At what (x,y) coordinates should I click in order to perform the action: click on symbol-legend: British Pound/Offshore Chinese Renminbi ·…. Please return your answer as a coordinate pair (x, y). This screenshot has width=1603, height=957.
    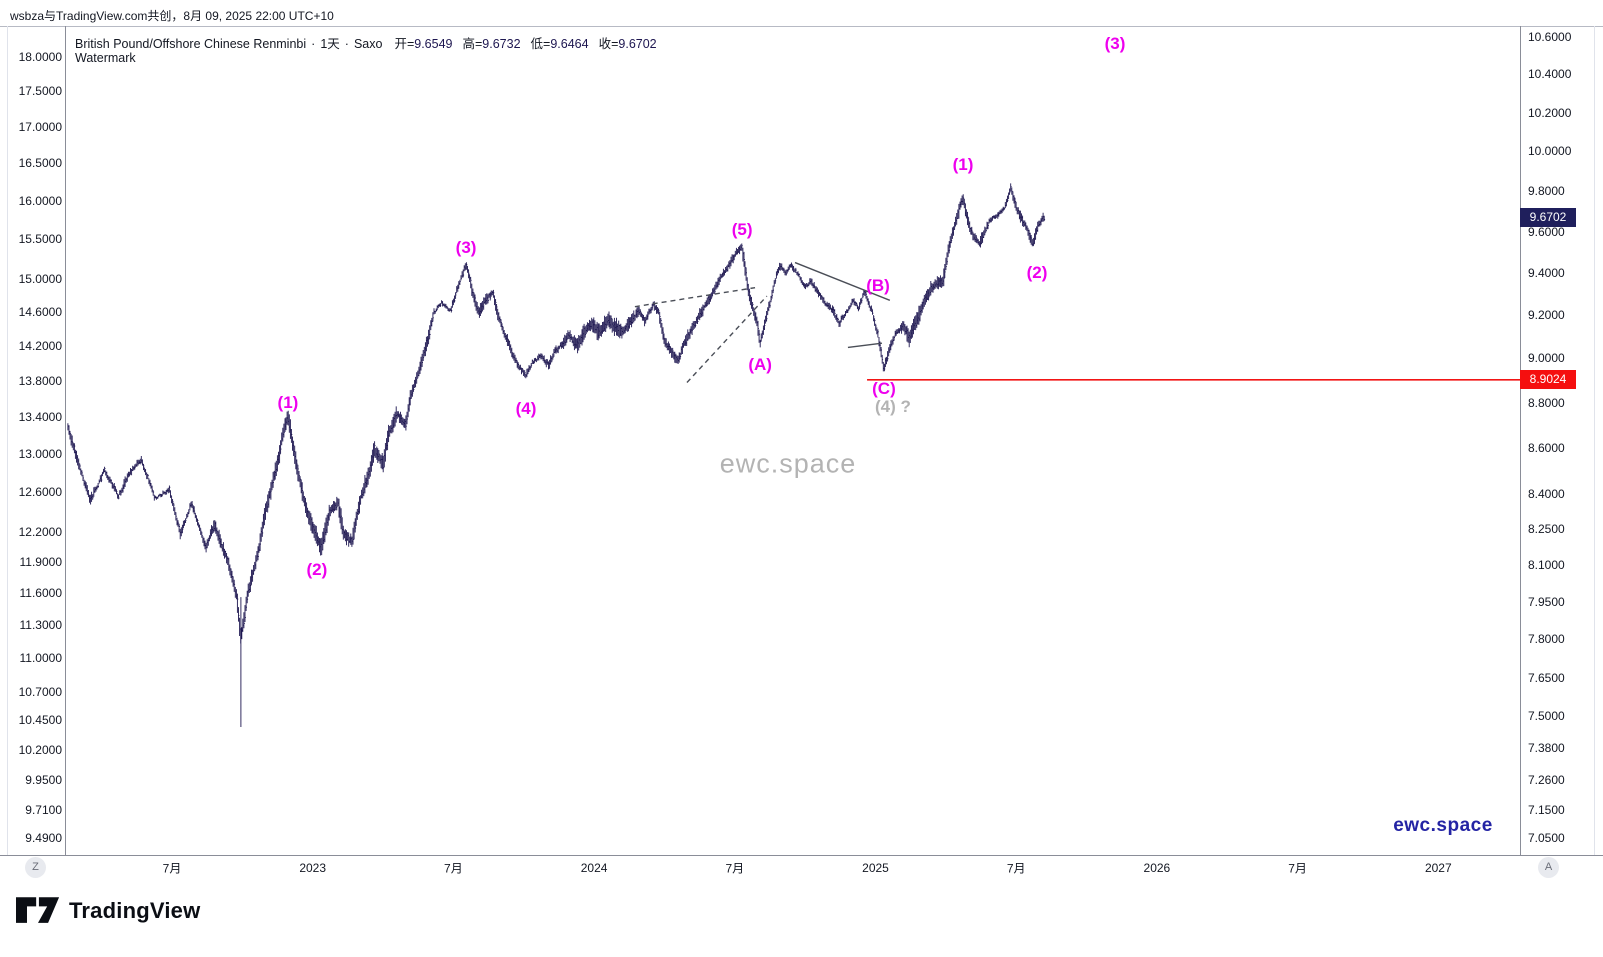
    Looking at the image, I should click on (371, 42).